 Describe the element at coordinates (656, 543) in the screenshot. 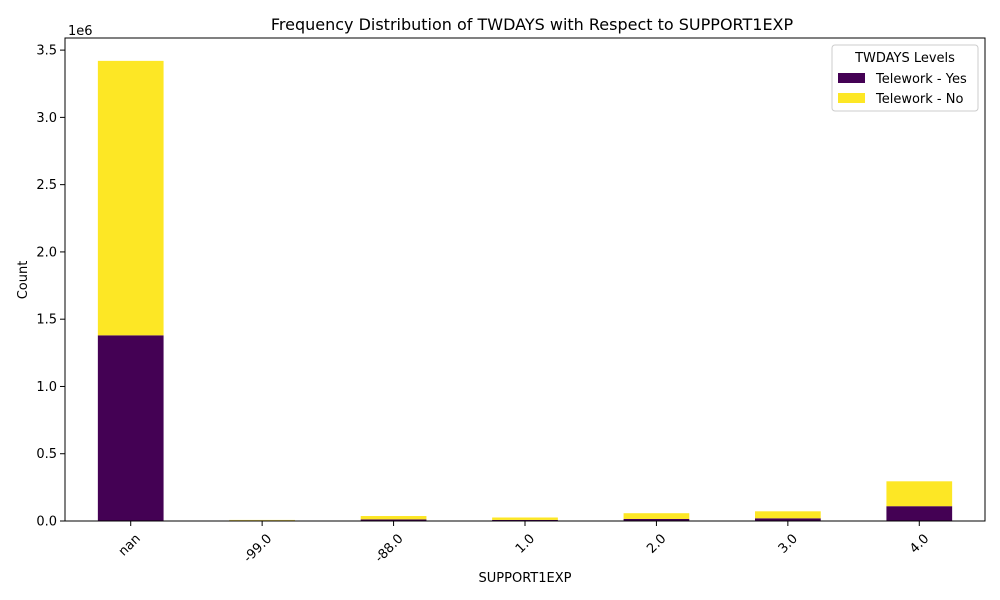

I see `x-tick-label: 2.0` at that location.